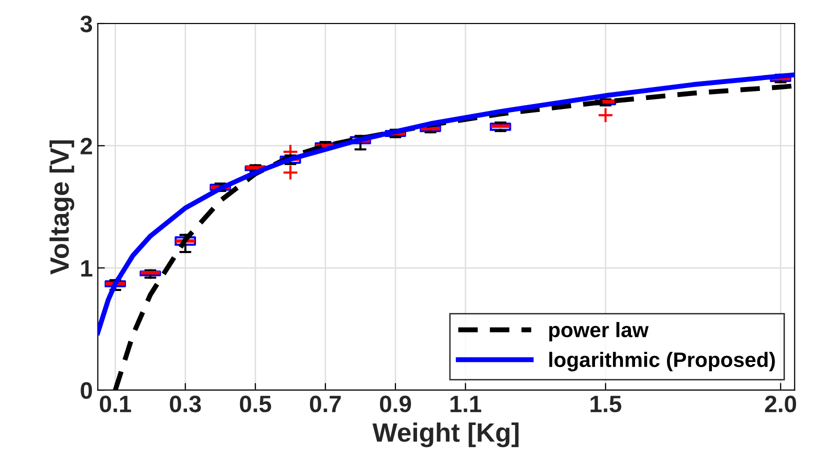 This screenshot has width=815, height=470. I want to click on legend-label: power law, so click(599, 332).